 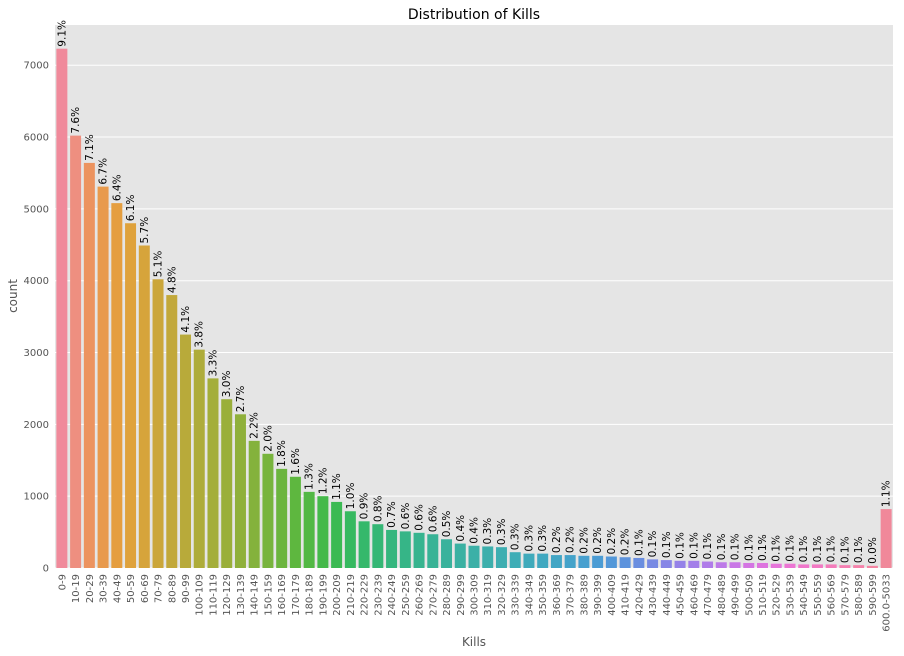 I want to click on x-tick-label: 360-369, so click(x=557, y=595).